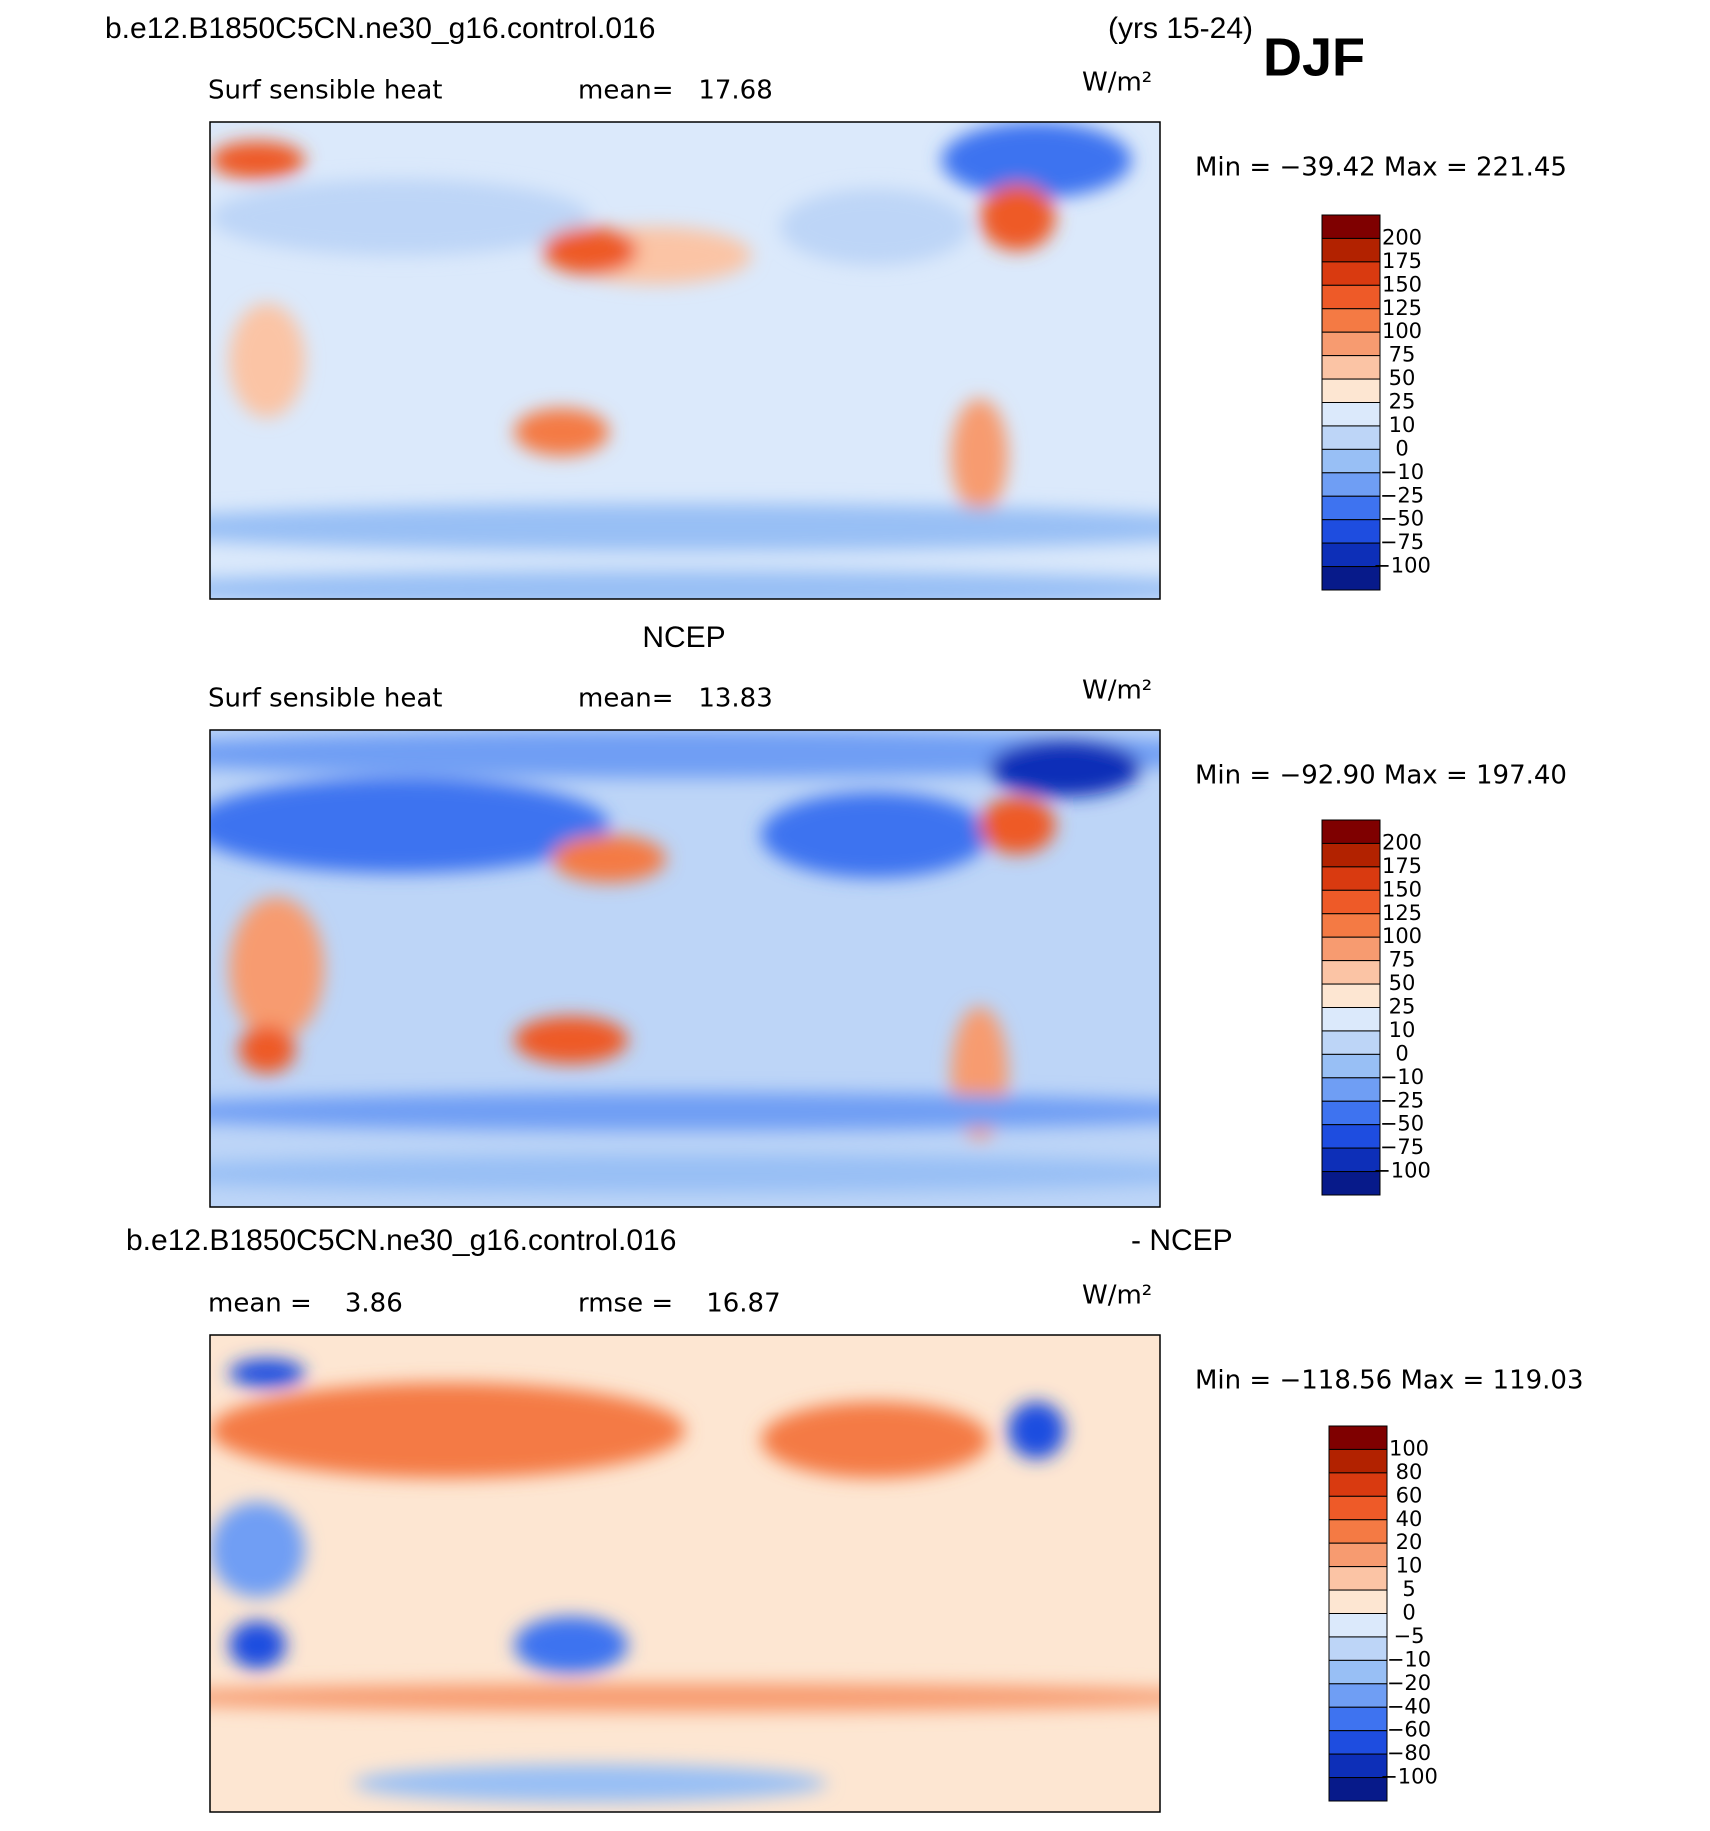 The image size is (1710, 1831). Describe the element at coordinates (683, 637) in the screenshot. I see `panel-title: NCEP` at that location.